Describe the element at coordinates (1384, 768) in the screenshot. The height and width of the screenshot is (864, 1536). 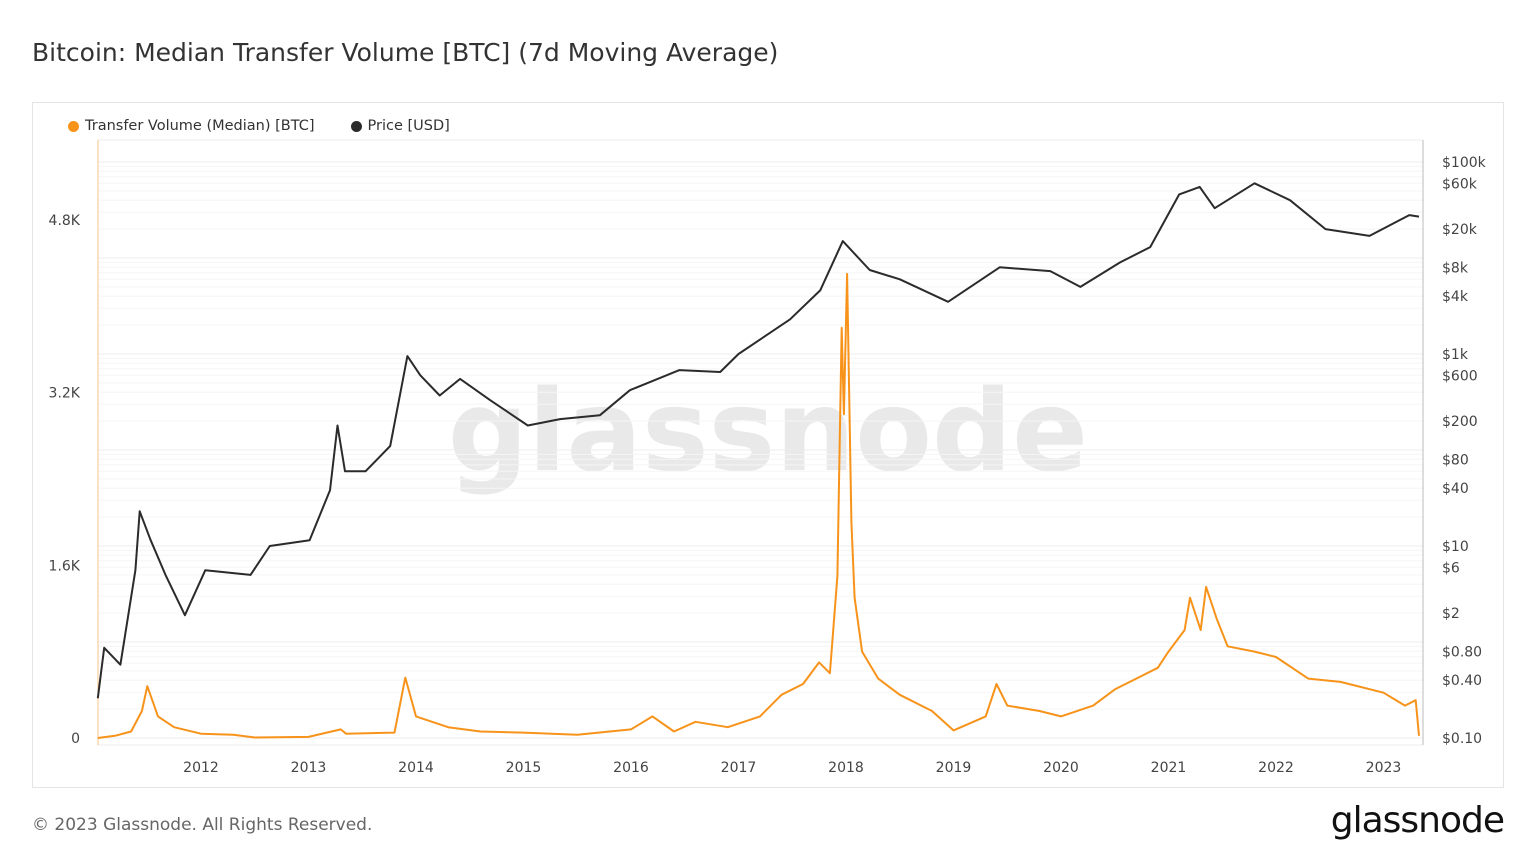
I see `x-tick-label: 2023` at that location.